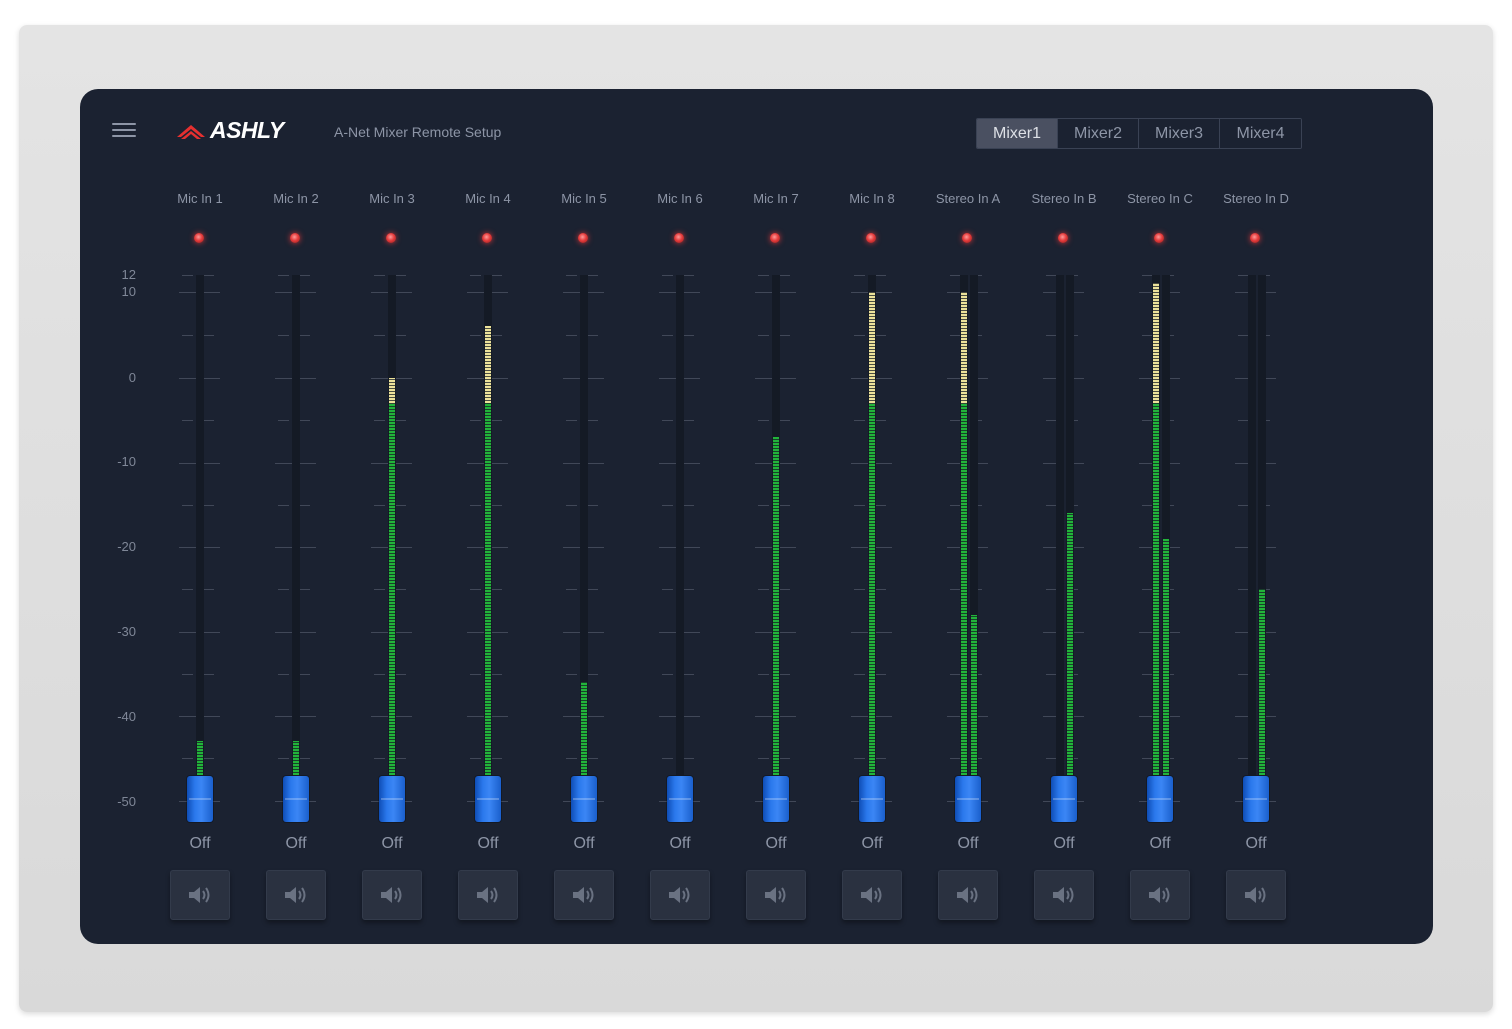 This screenshot has width=1512, height=1029. I want to click on channel-strip: Mic In 1 Off, so click(200, 516).